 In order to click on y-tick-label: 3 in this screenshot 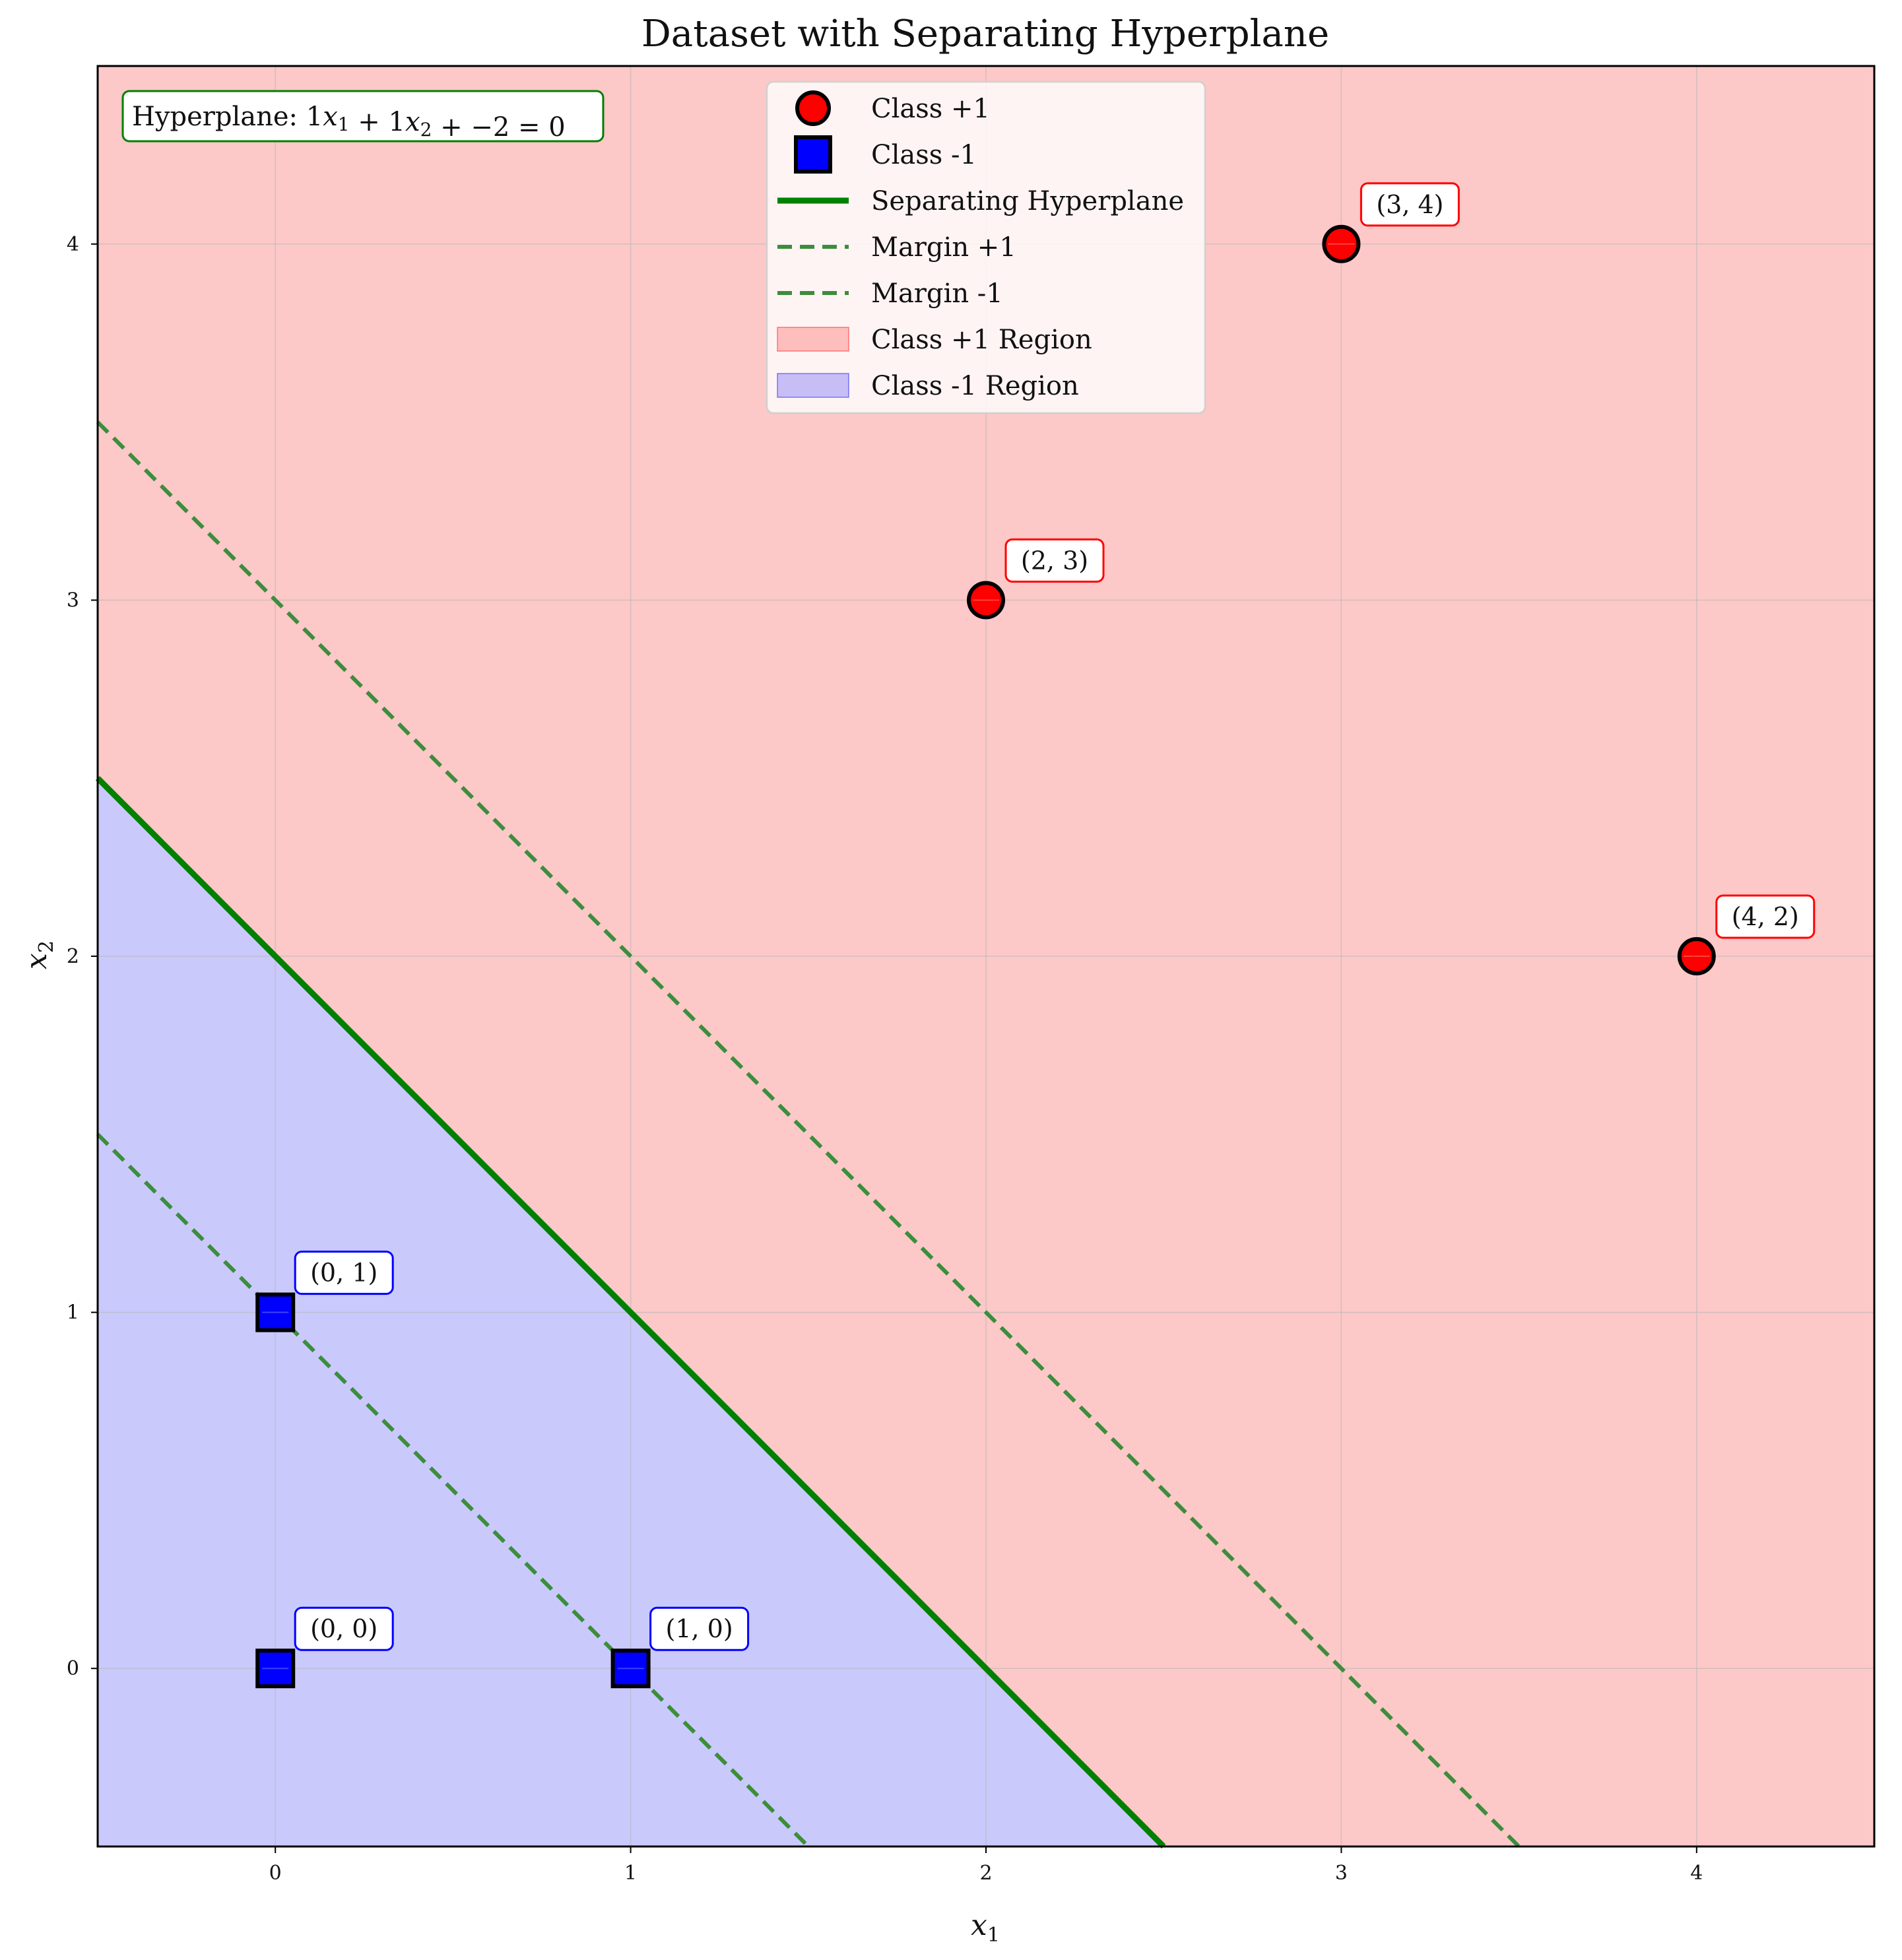, I will do `click(73, 600)`.